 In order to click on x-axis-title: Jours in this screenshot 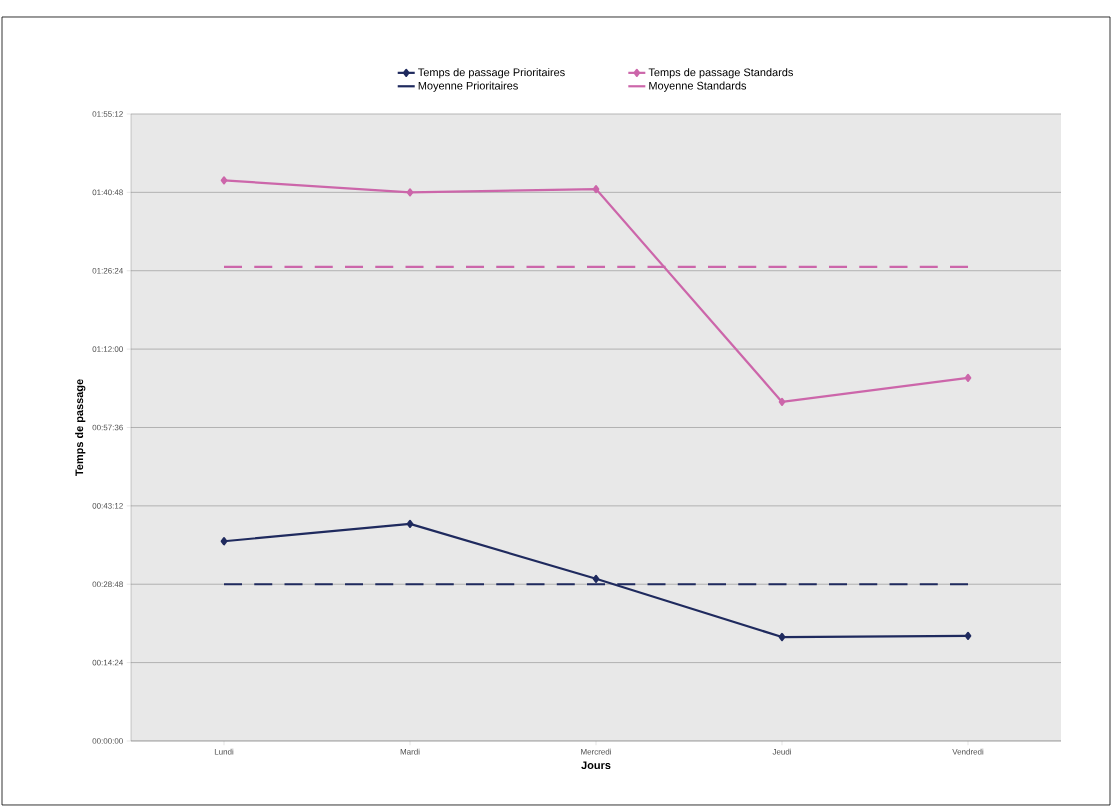, I will do `click(596, 765)`.